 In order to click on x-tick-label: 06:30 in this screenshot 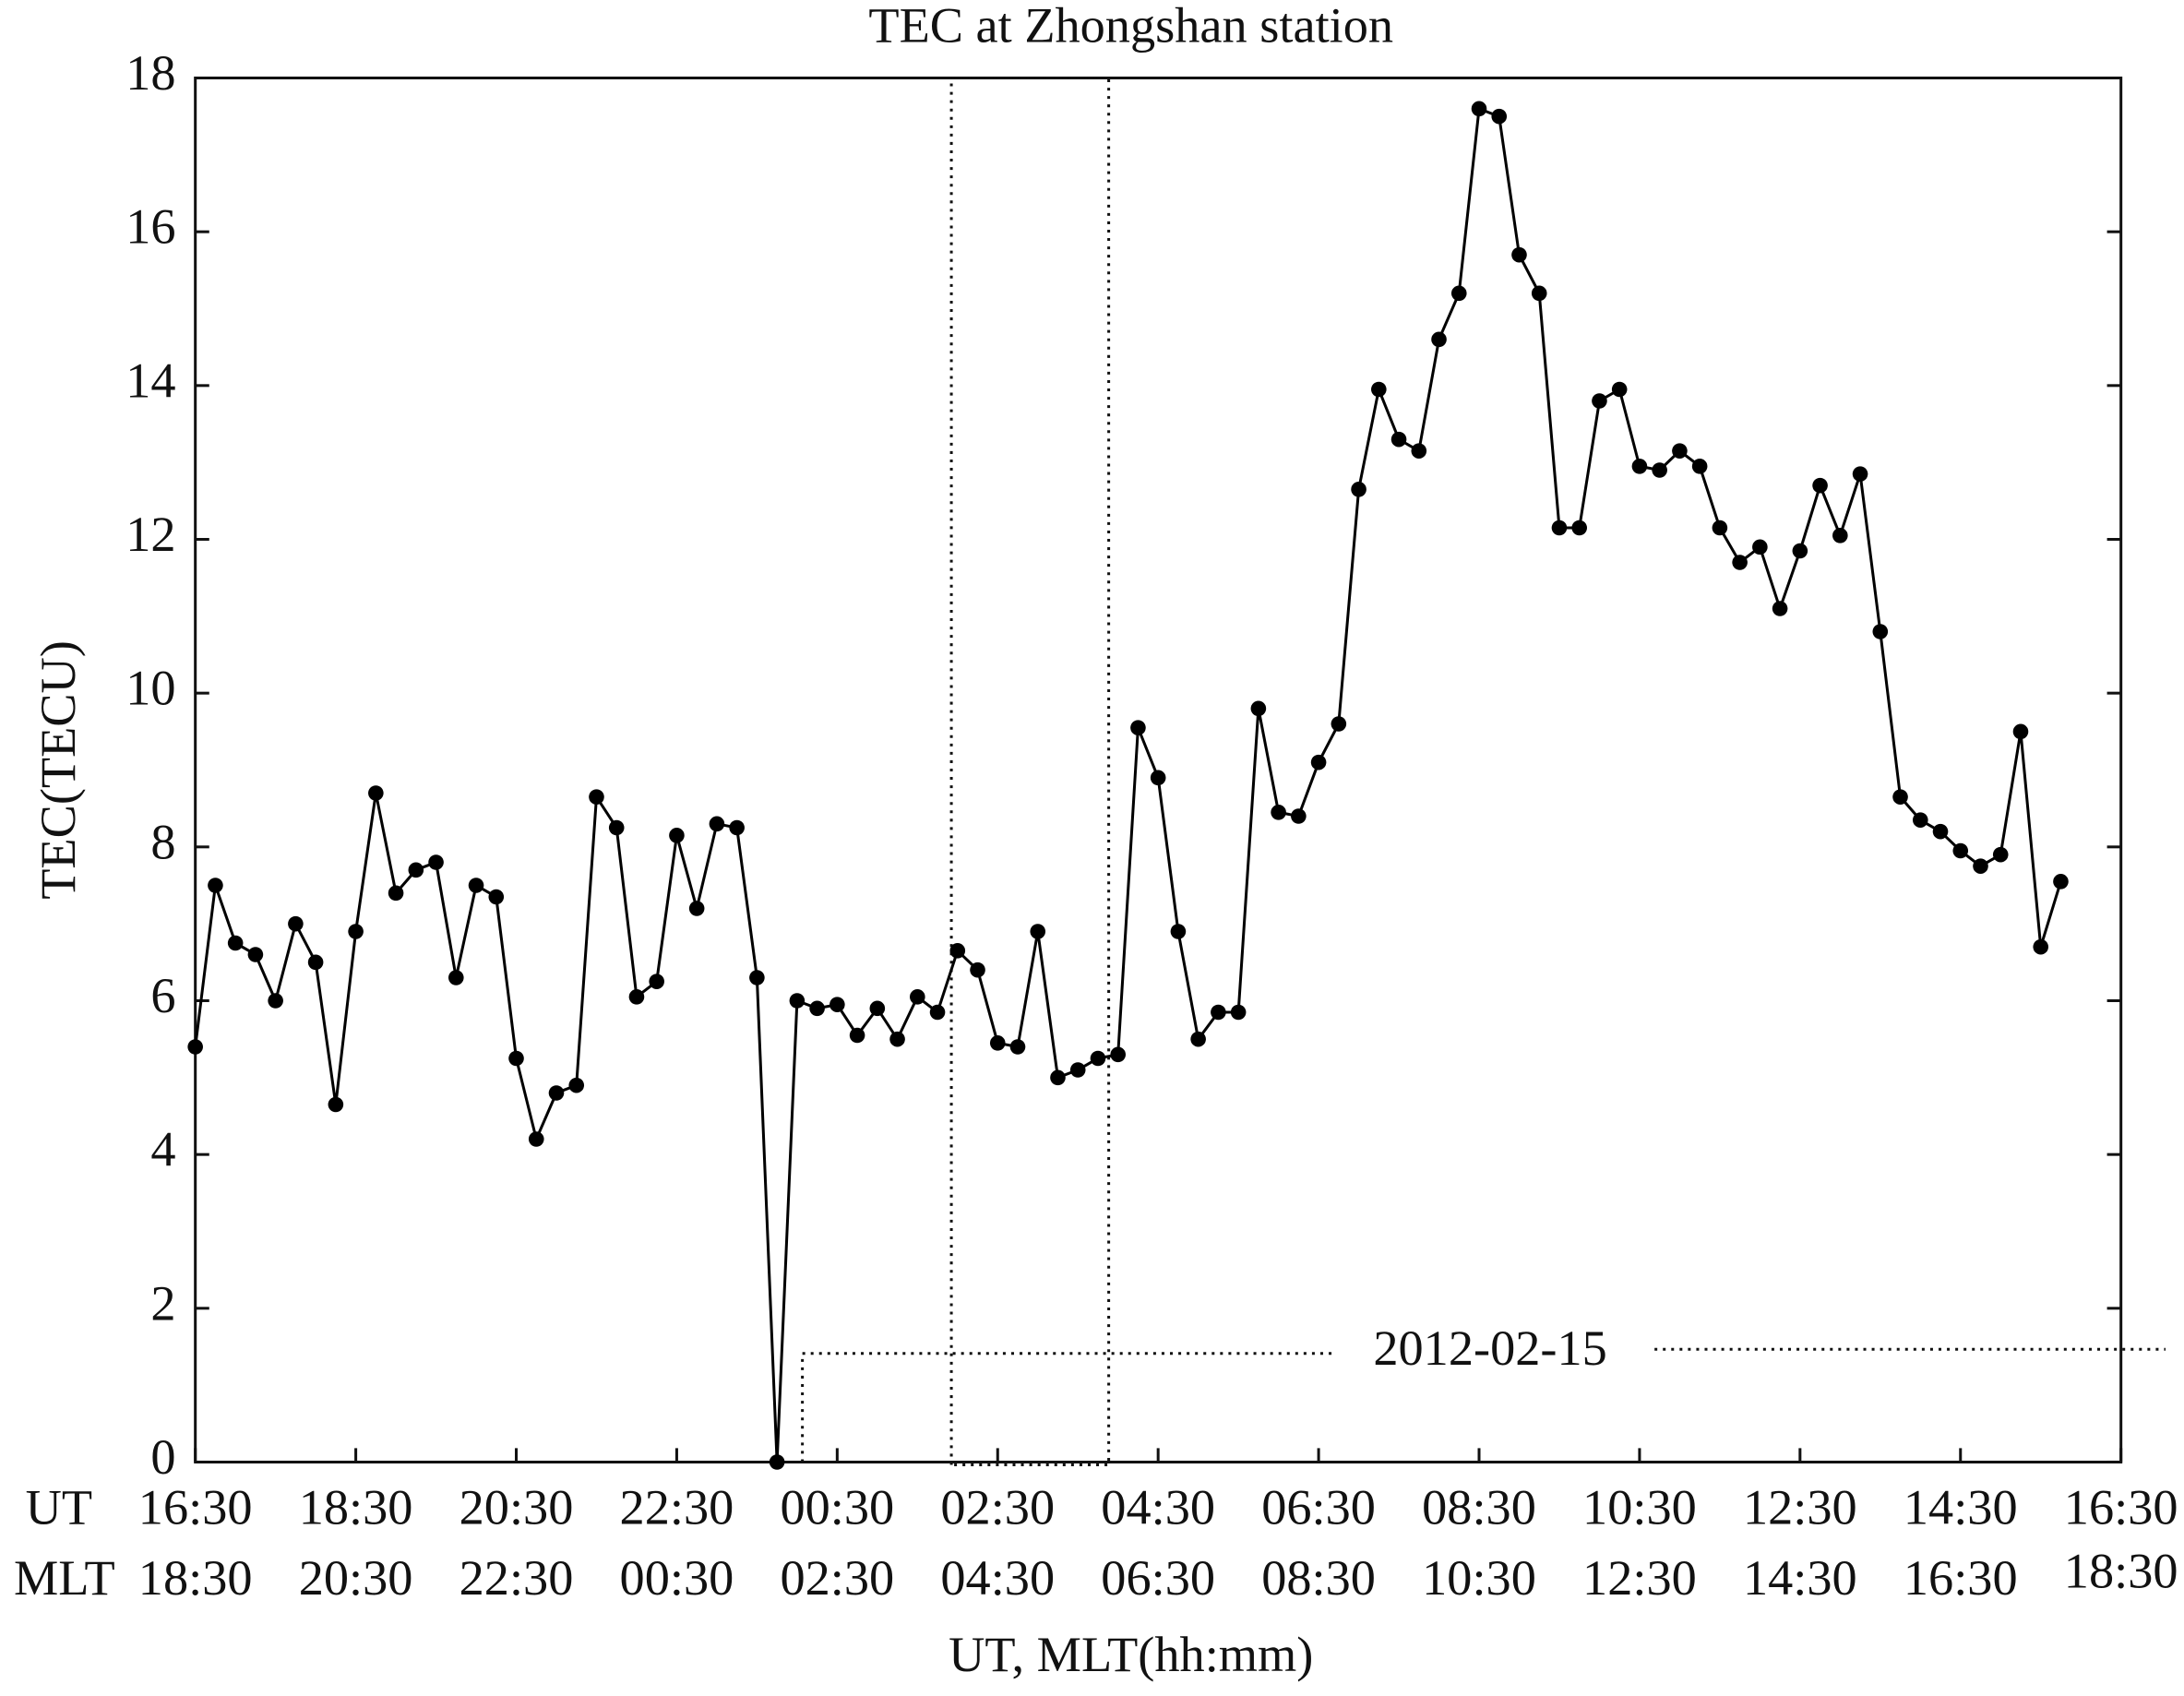, I will do `click(1318, 1507)`.